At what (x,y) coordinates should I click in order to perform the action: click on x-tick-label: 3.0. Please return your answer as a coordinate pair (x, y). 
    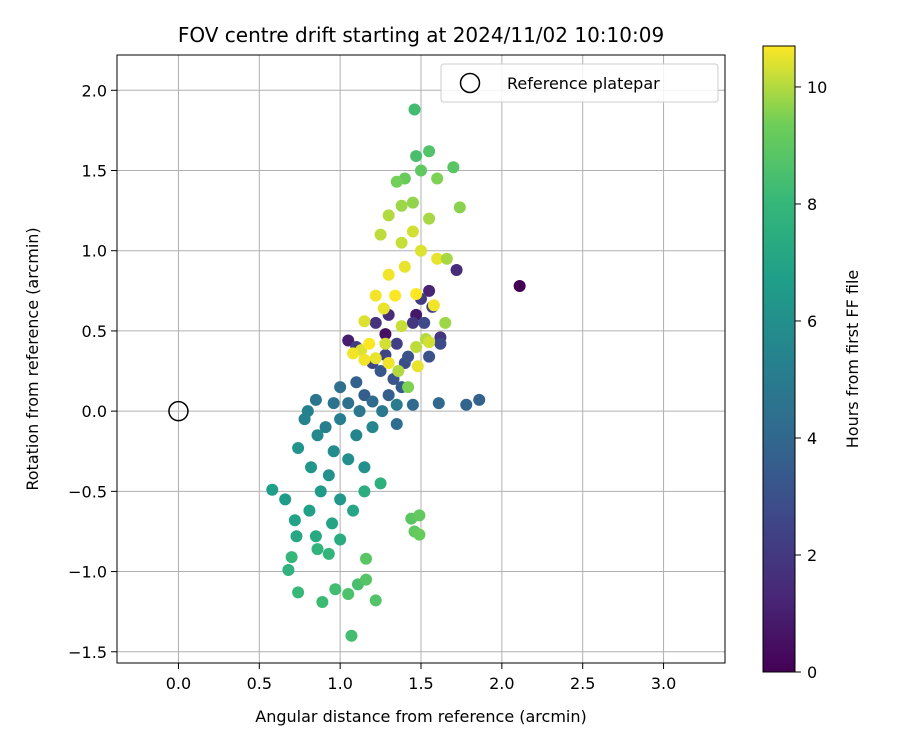
    Looking at the image, I should click on (663, 683).